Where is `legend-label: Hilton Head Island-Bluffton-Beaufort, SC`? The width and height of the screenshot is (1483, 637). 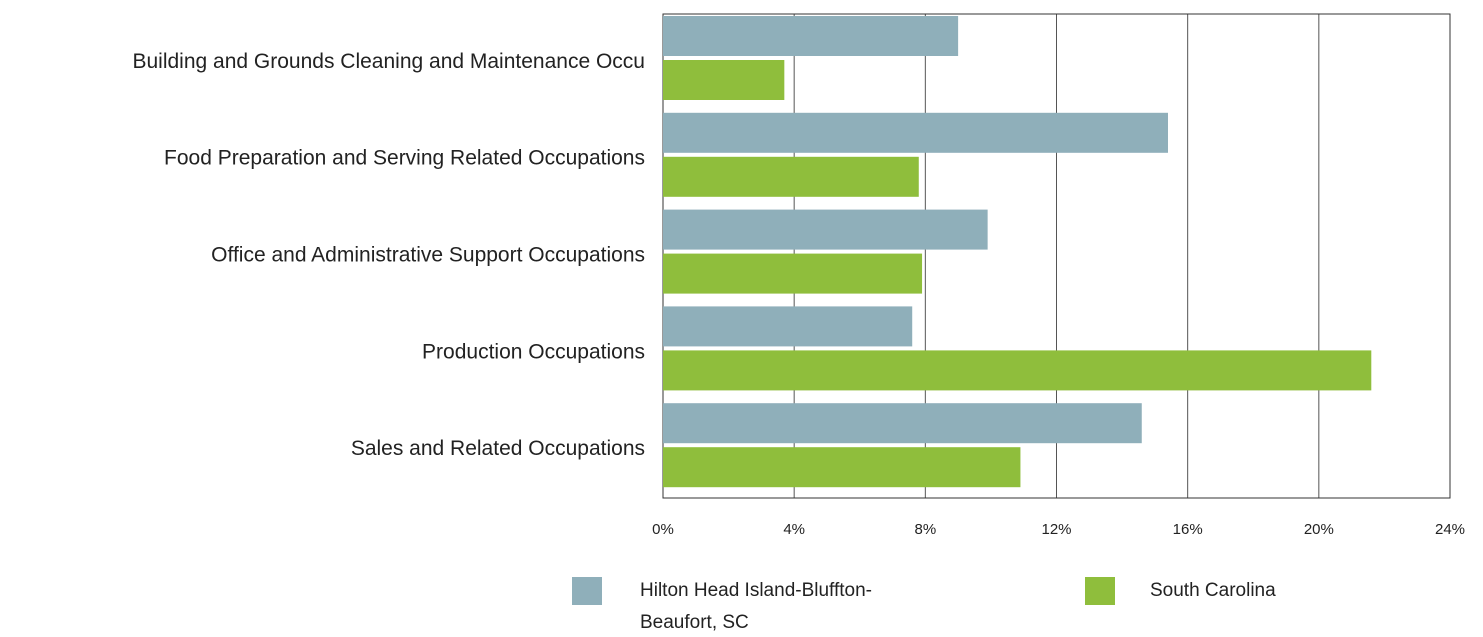 legend-label: Hilton Head Island-Bluffton-Beaufort, SC is located at coordinates (756, 606).